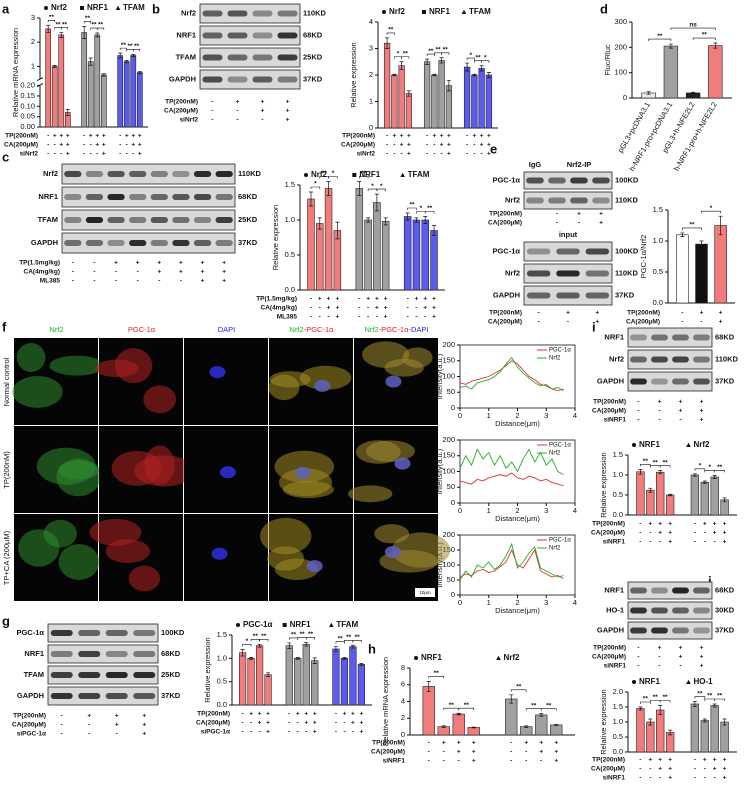 The height and width of the screenshot is (786, 745). What do you see at coordinates (290, 219) in the screenshot?
I see `y-tick-label: 1.0` at bounding box center [290, 219].